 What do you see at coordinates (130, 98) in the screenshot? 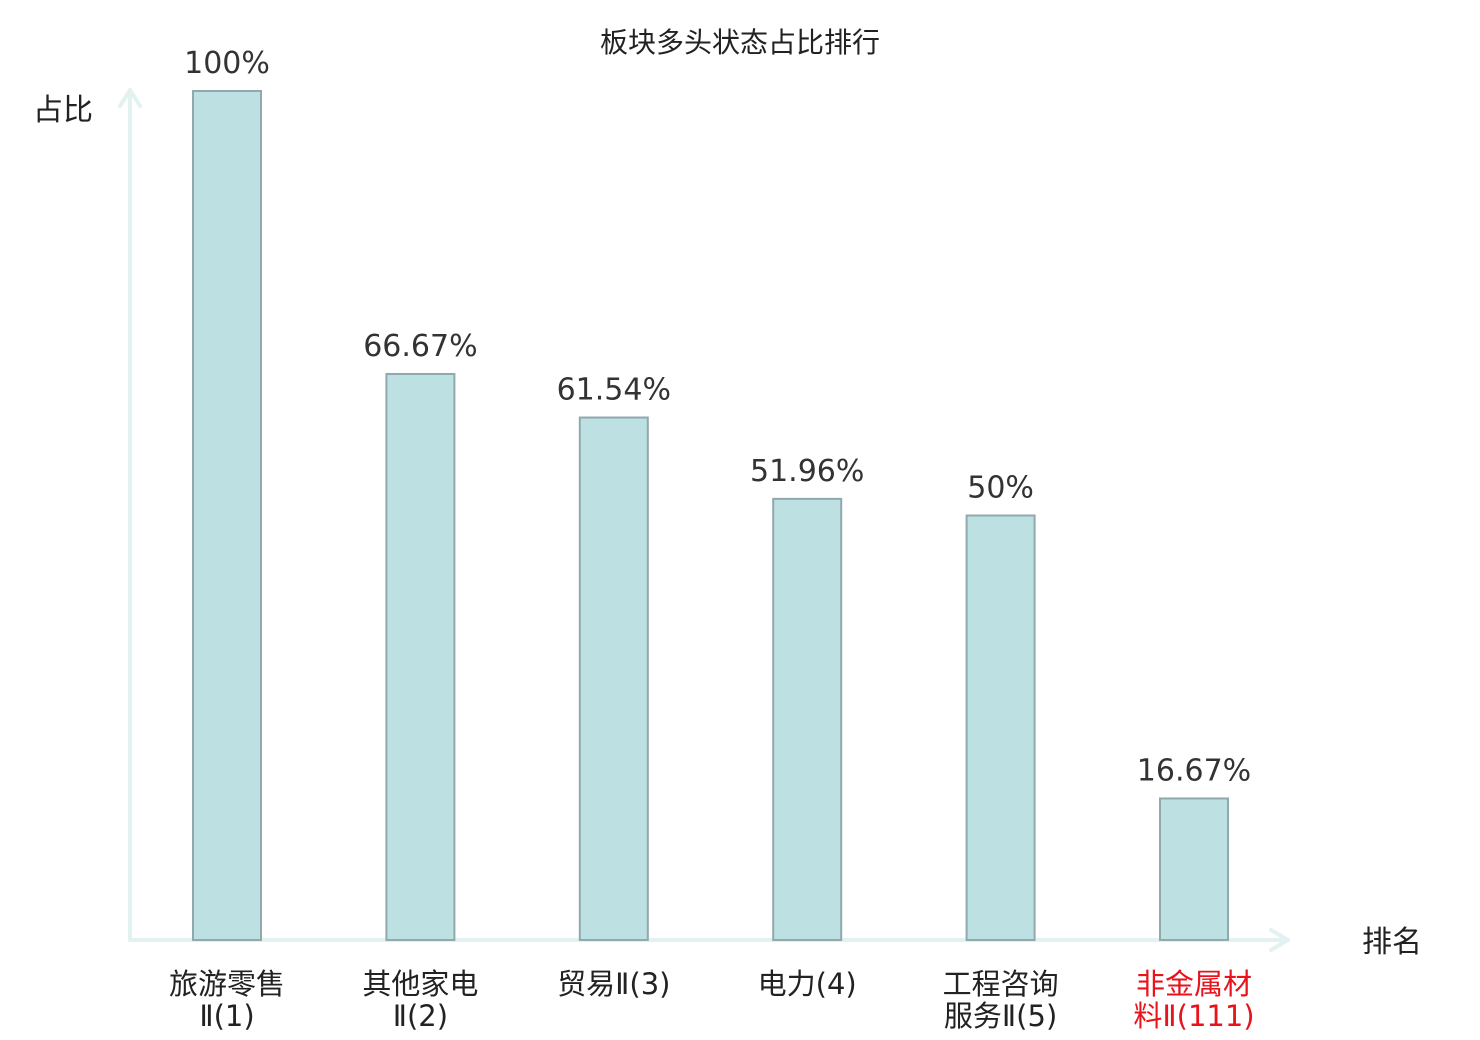
I see `y-axis-arrow-icon` at bounding box center [130, 98].